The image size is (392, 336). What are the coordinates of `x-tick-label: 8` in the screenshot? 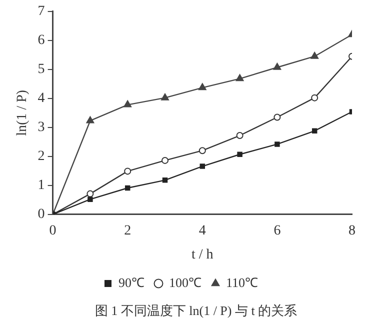 It's located at (352, 230).